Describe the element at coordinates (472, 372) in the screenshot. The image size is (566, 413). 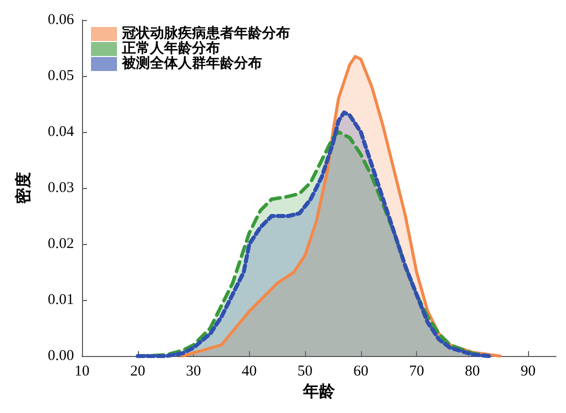
I see `x-tick-label: 80` at that location.